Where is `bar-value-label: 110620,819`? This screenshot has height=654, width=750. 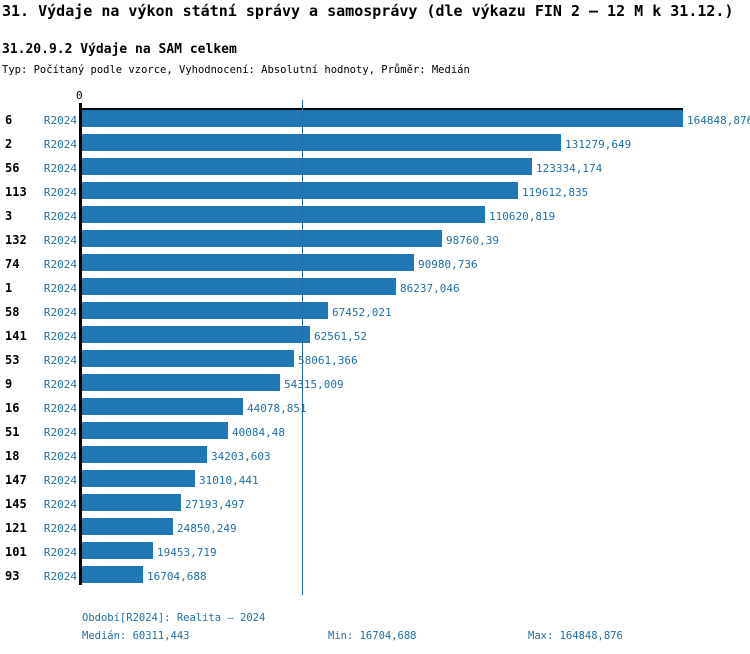
bar-value-label: 110620,819 is located at coordinates (522, 216).